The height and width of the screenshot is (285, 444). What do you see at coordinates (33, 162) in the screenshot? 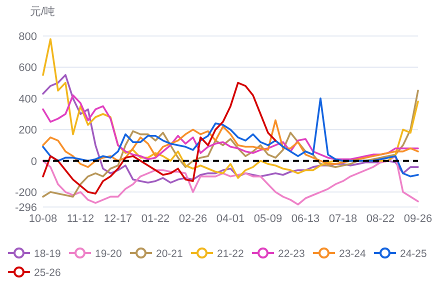
I see `y-tick-label: 0` at bounding box center [33, 162].